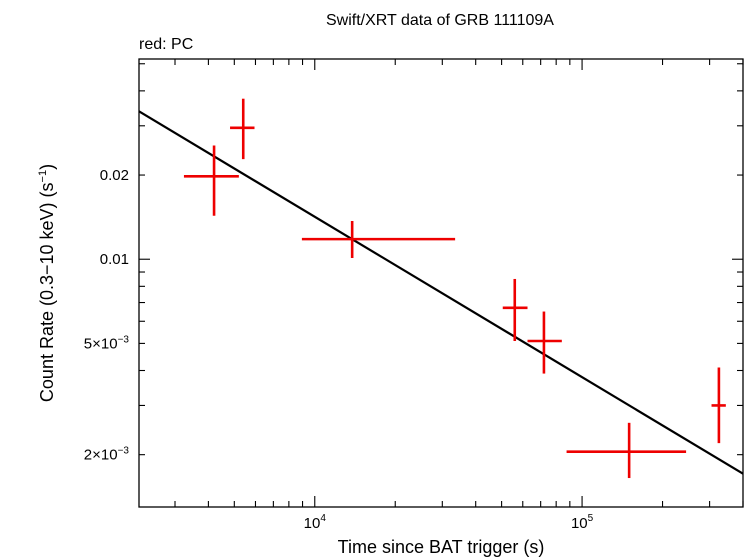  What do you see at coordinates (107, 315) in the screenshot?
I see `y-tick-labels: 0.020.015×10−32×10−3` at bounding box center [107, 315].